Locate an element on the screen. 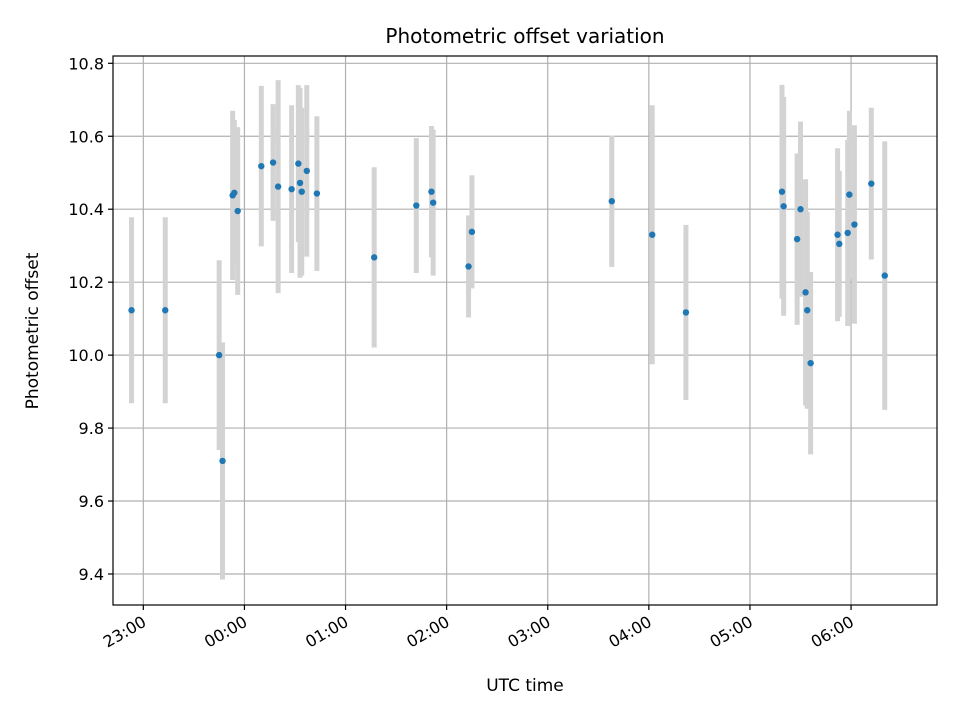 Image resolution: width=960 pixels, height=724 pixels. y-tick-label: 10.8 is located at coordinates (86, 63).